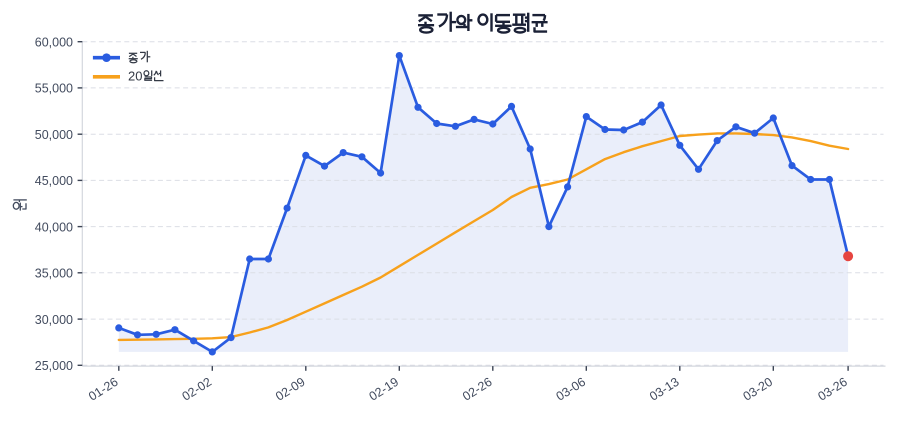  I want to click on svg-text: 55,000, so click(54, 89).